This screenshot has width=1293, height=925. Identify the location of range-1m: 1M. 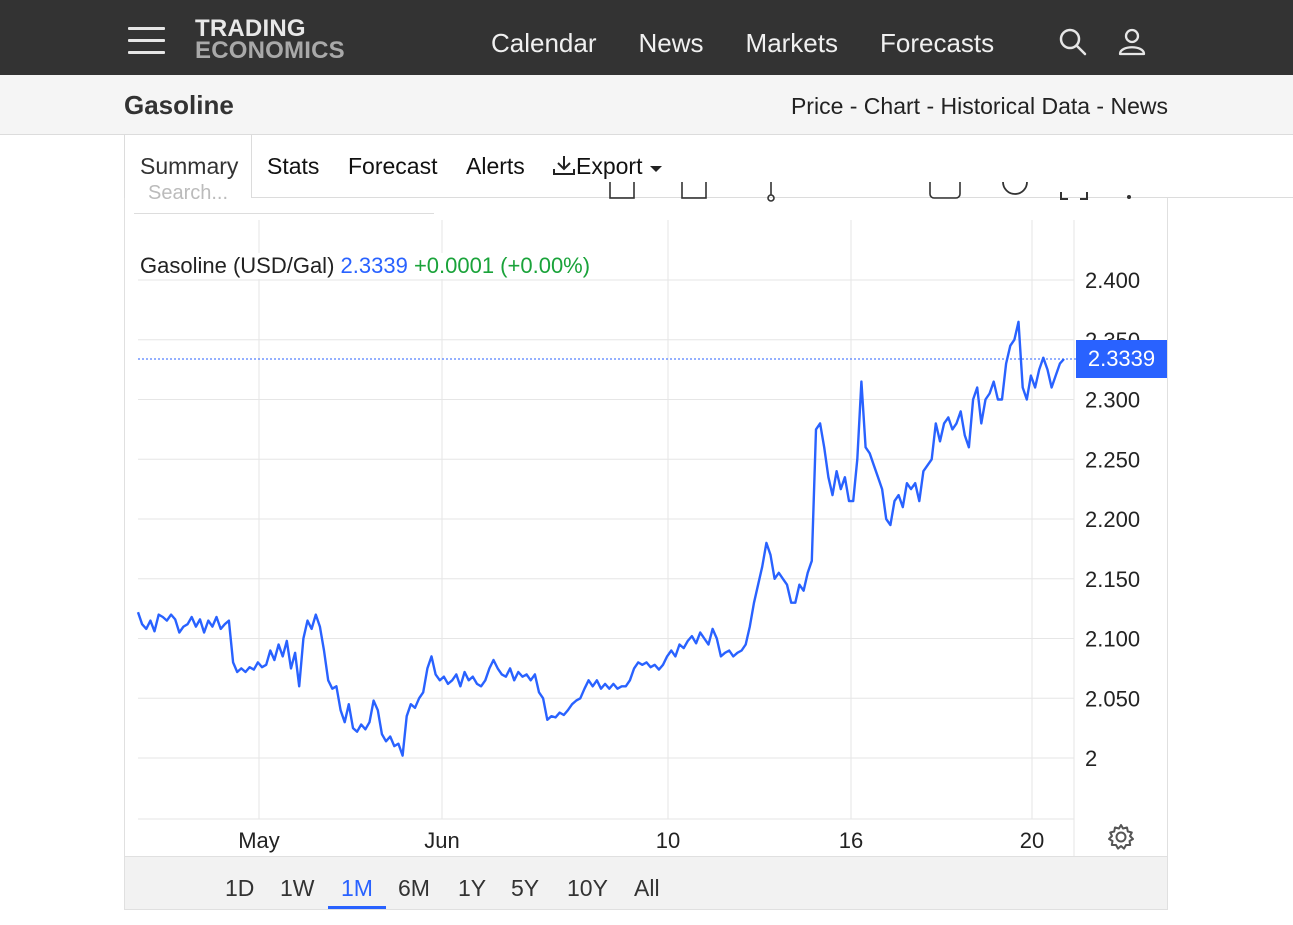
(357, 888).